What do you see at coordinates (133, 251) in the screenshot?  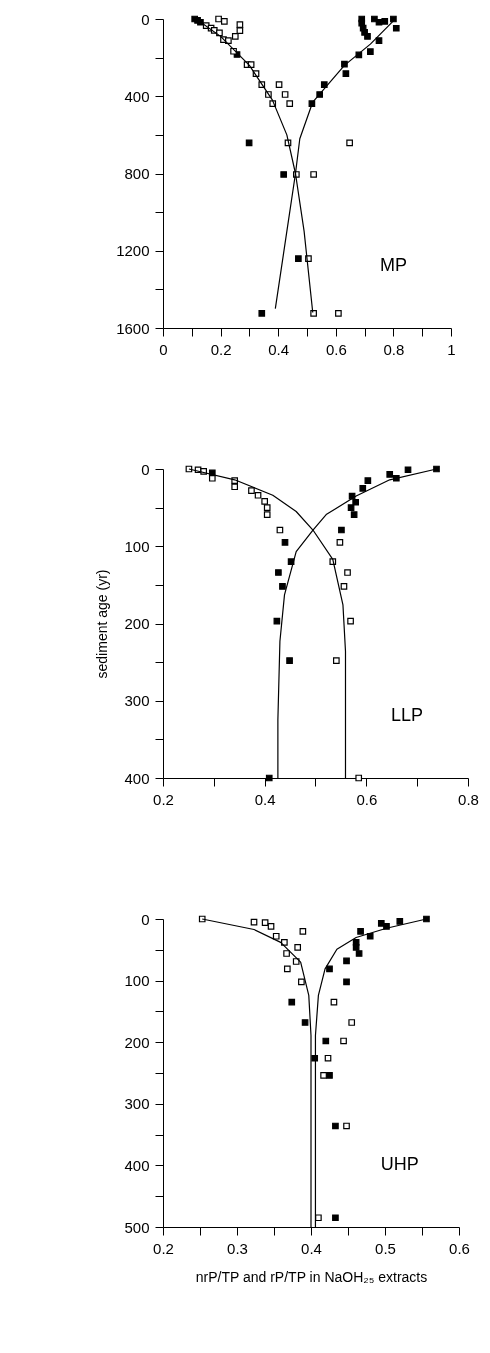 I see `y-tick-label: 1200` at bounding box center [133, 251].